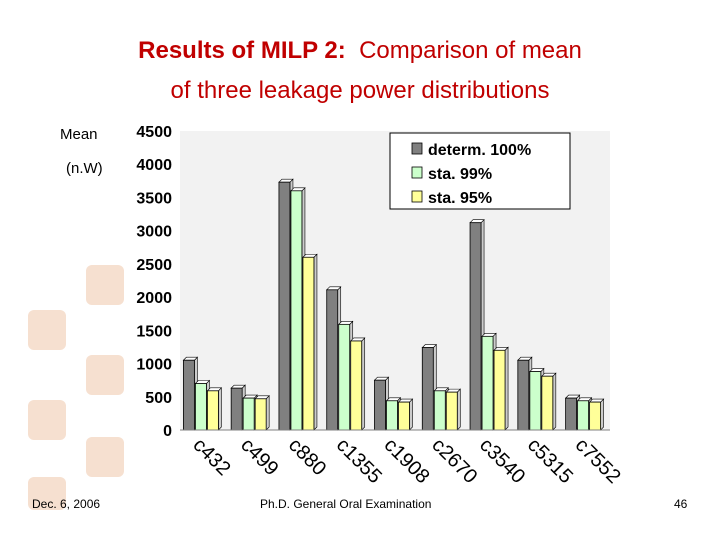 The width and height of the screenshot is (720, 540). Describe the element at coordinates (158, 398) in the screenshot. I see `y-tick-label: 500` at that location.